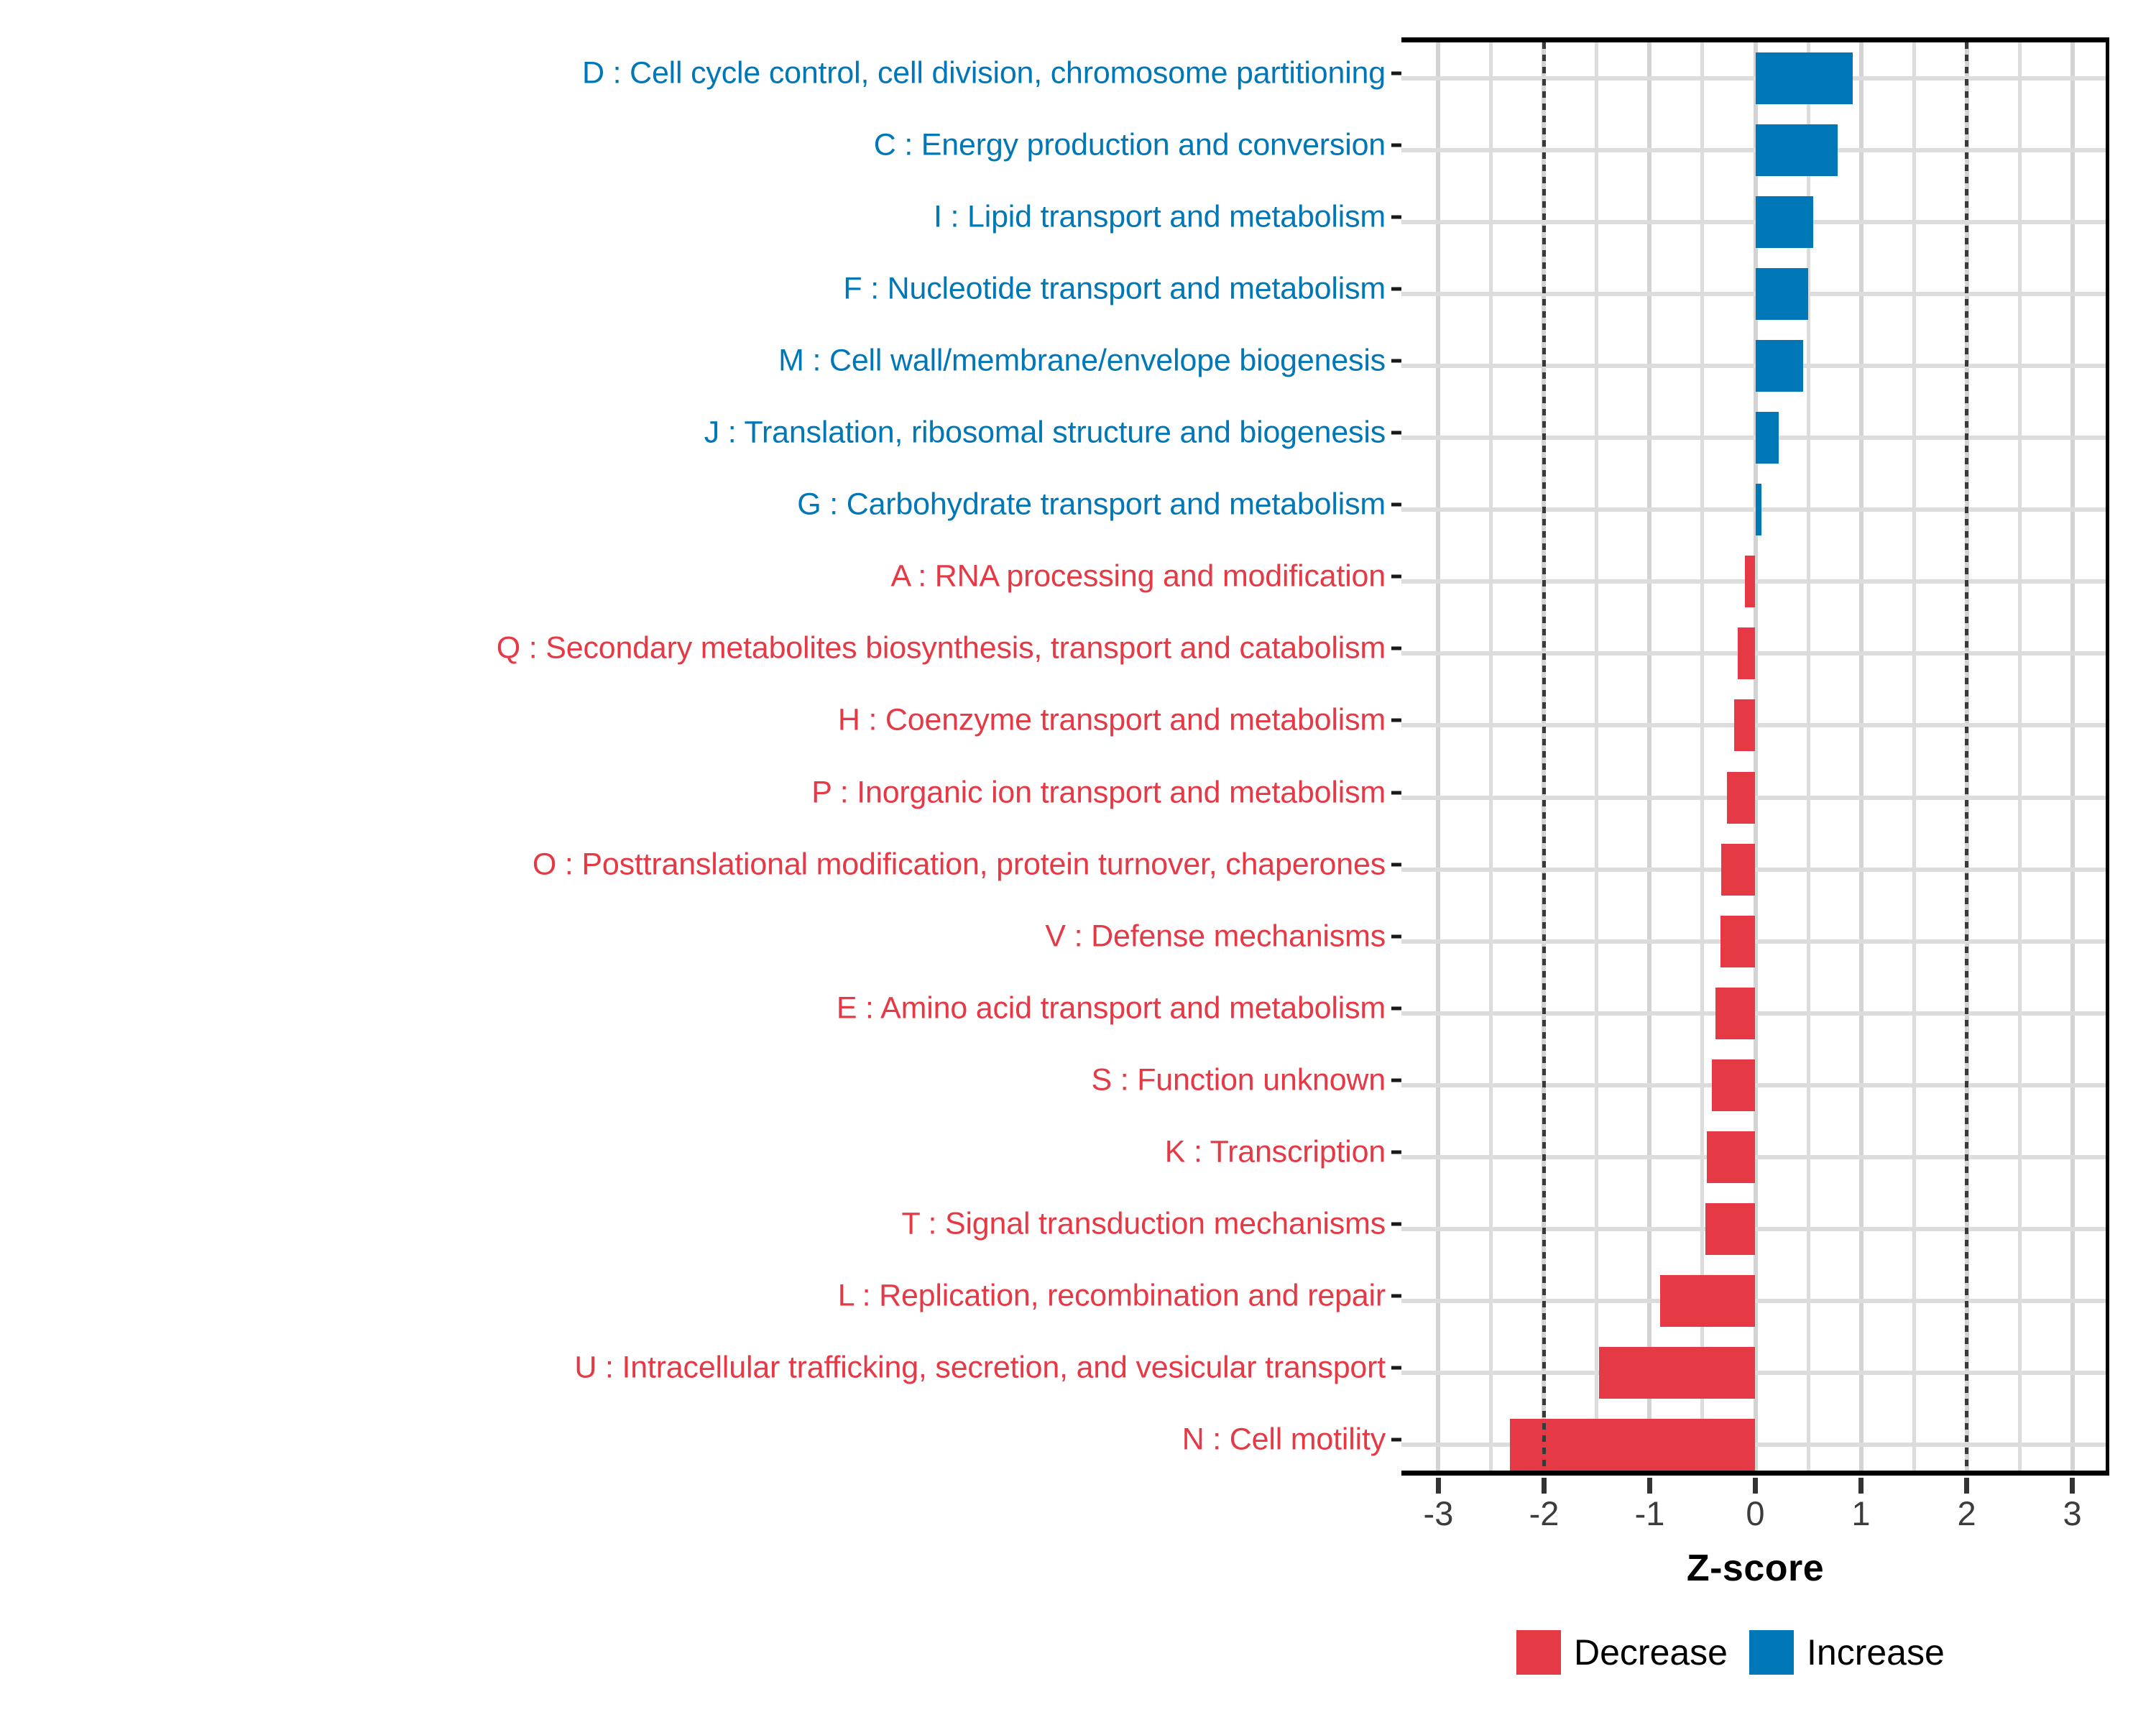 Image resolution: width=2156 pixels, height=1725 pixels. What do you see at coordinates (1114, 288) in the screenshot?
I see `y-axis-tick-label: F : Nucleotide transport and metabolism` at bounding box center [1114, 288].